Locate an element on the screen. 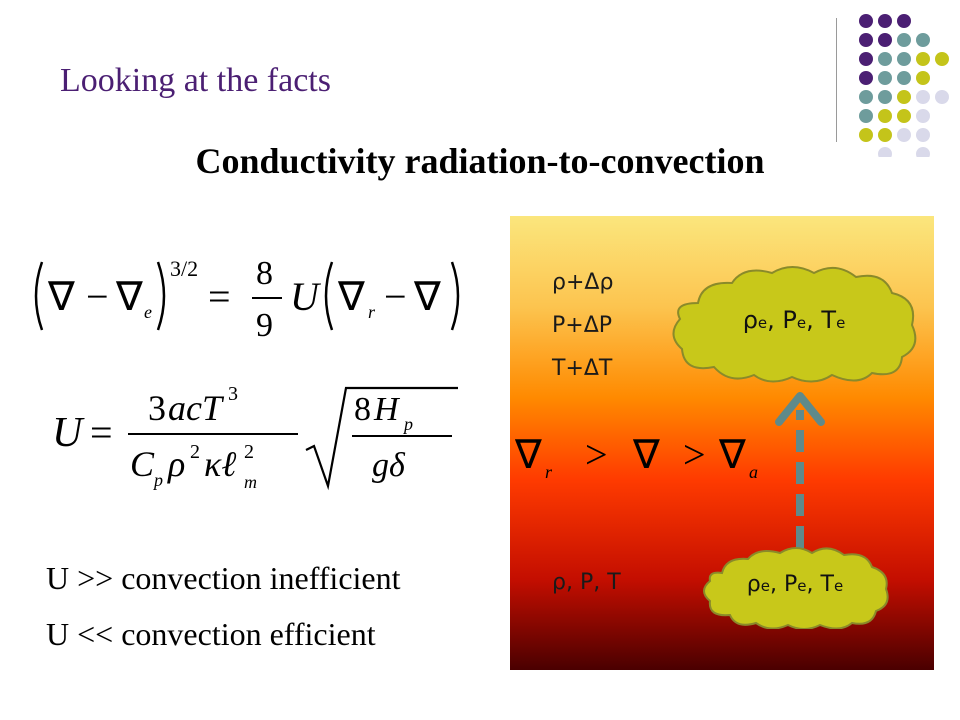  svg-text: H is located at coordinates (387, 409).